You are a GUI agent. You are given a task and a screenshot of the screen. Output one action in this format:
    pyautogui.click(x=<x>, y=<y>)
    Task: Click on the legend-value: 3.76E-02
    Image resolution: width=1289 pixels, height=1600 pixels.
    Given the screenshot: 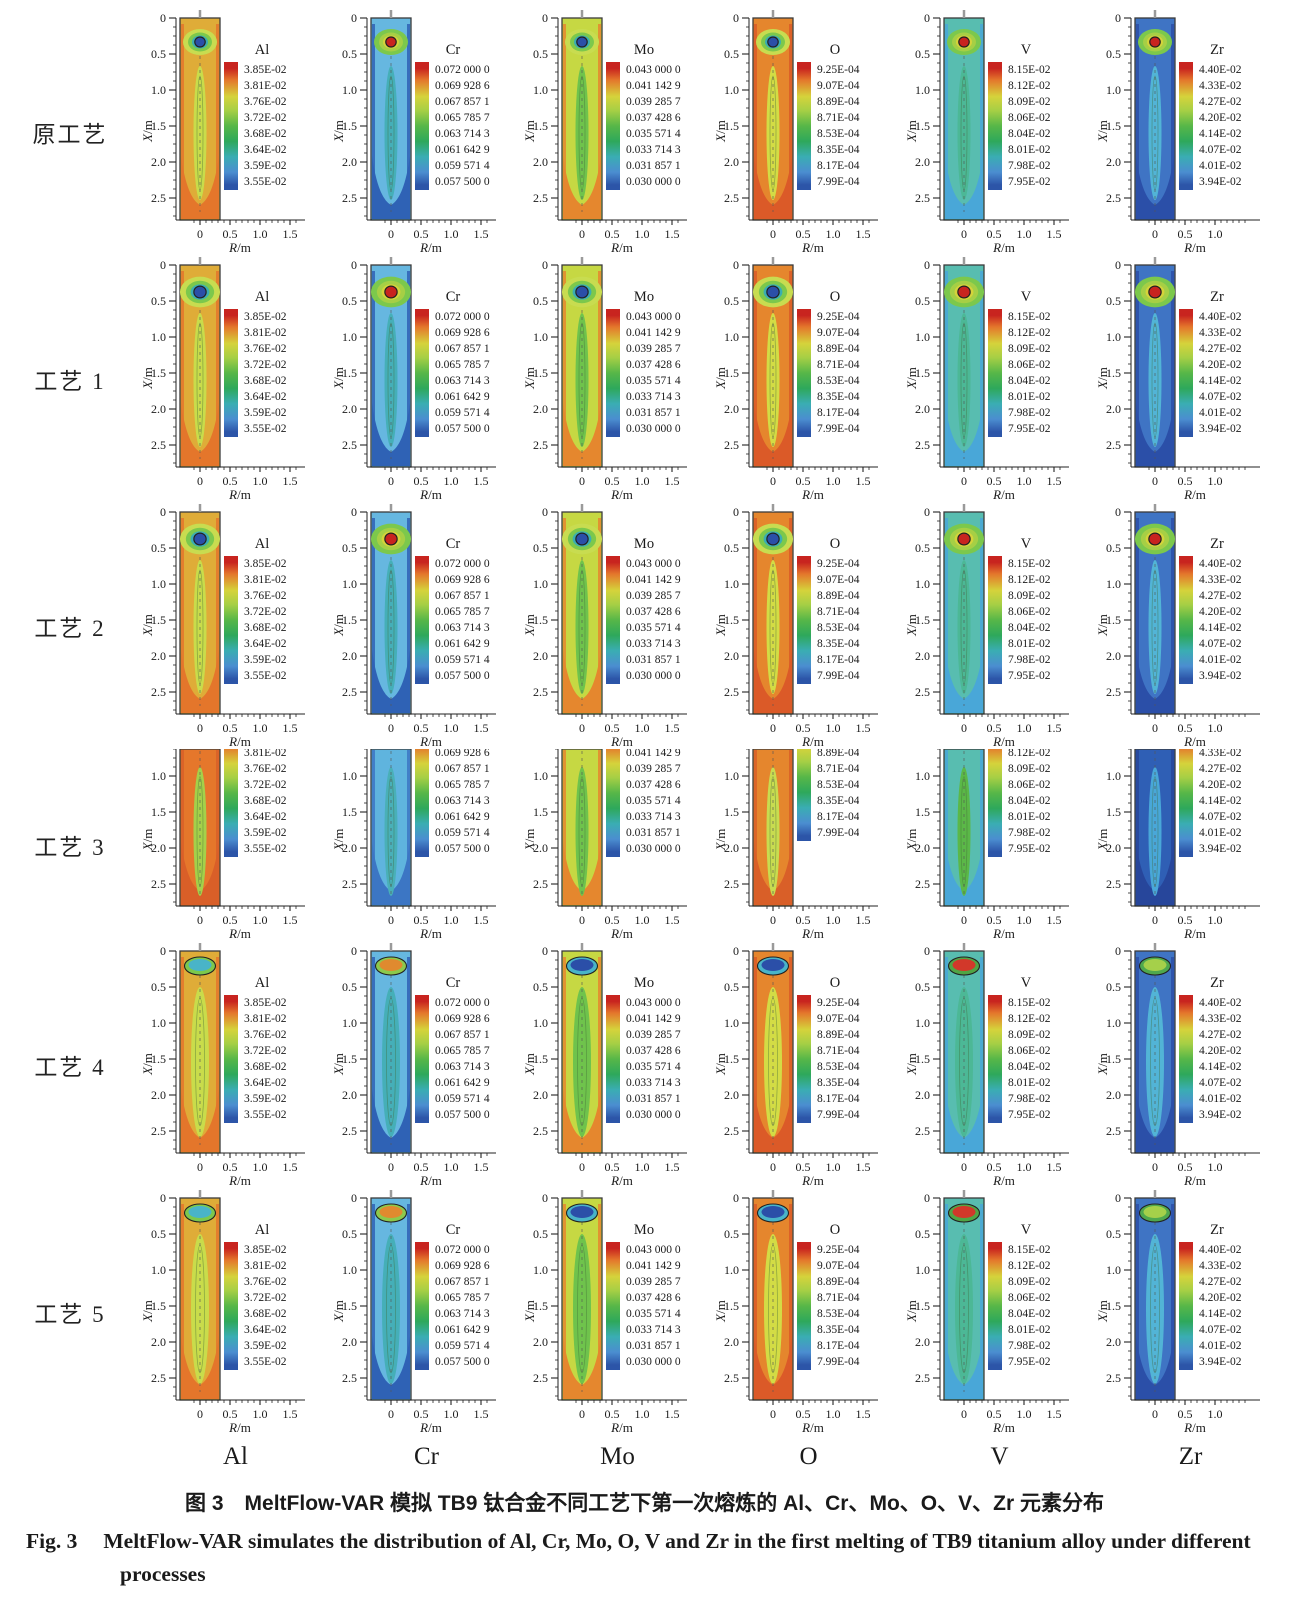 What is the action you would take?
    pyautogui.click(x=265, y=102)
    